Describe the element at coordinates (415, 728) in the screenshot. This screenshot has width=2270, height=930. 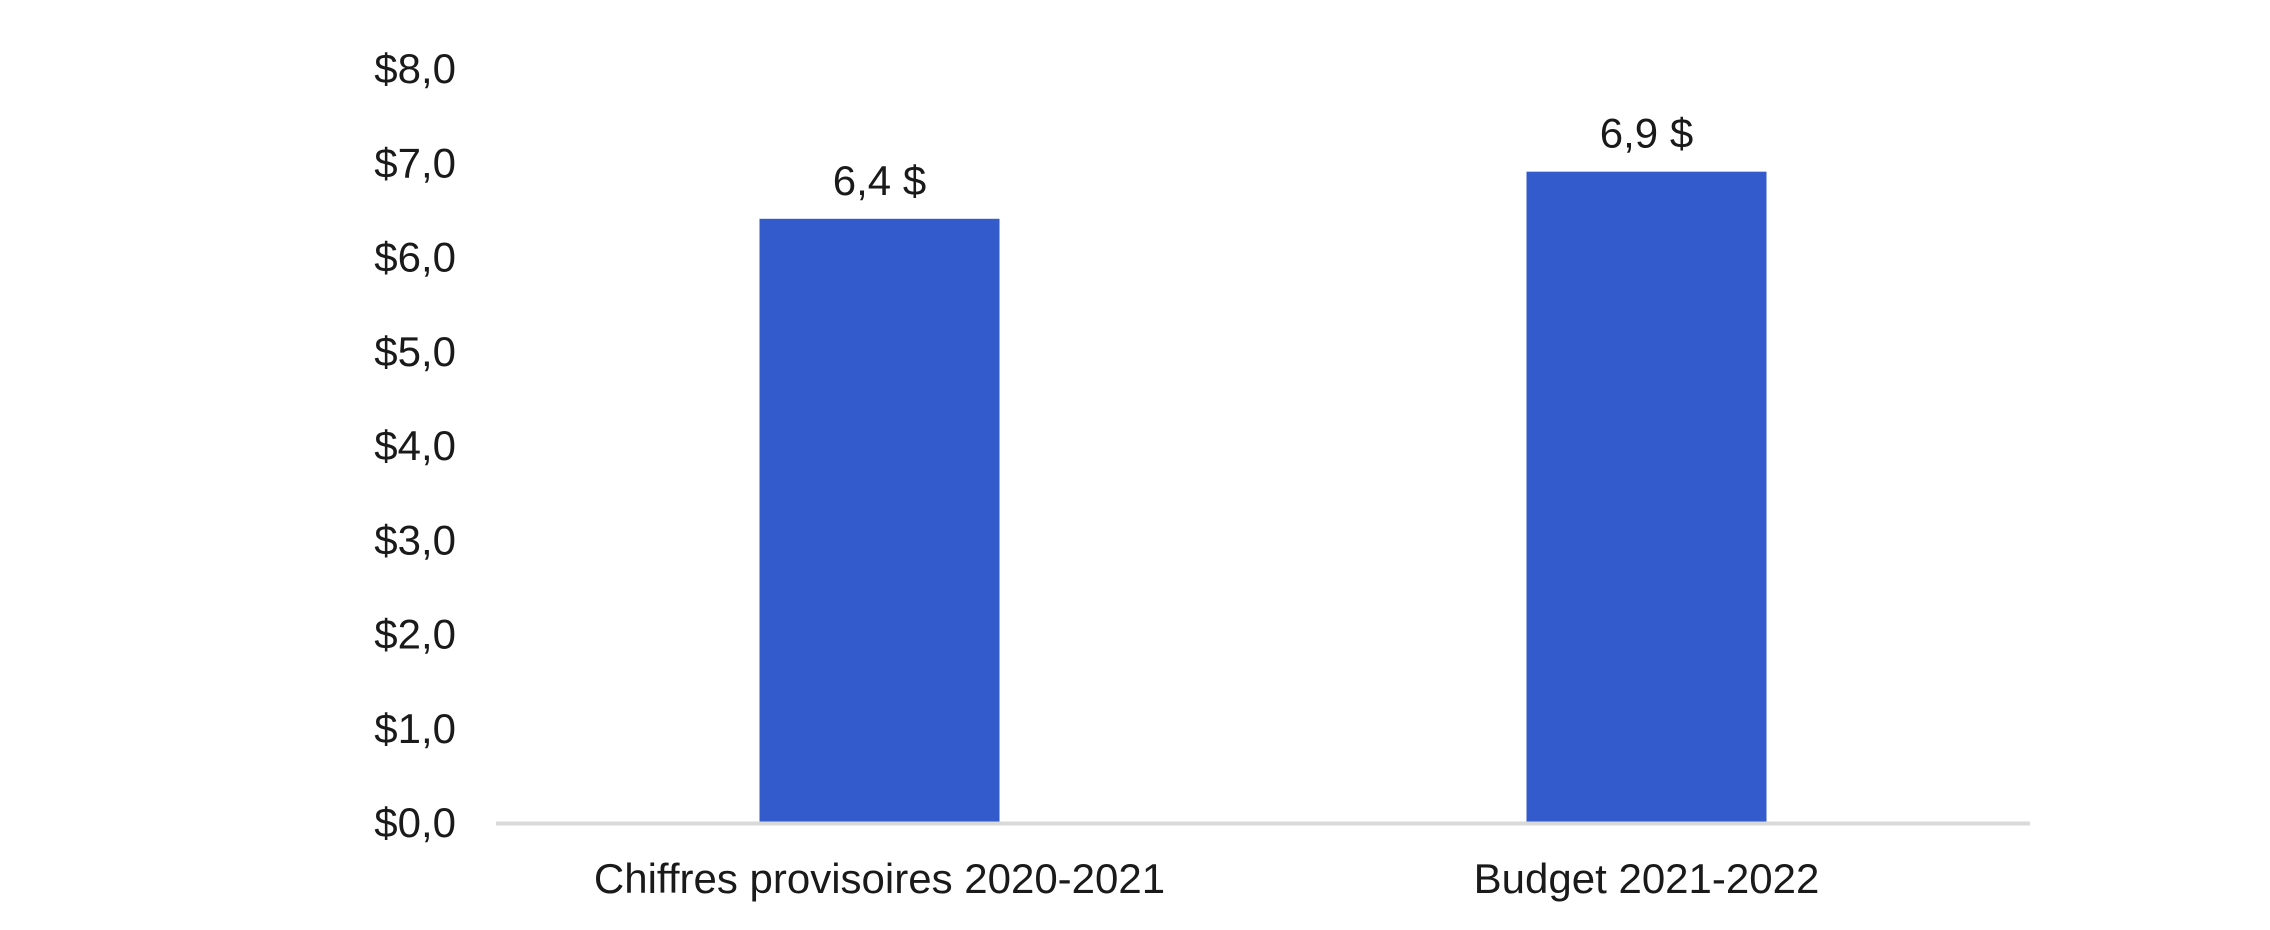
I see `y-tick-label: $1,0` at that location.